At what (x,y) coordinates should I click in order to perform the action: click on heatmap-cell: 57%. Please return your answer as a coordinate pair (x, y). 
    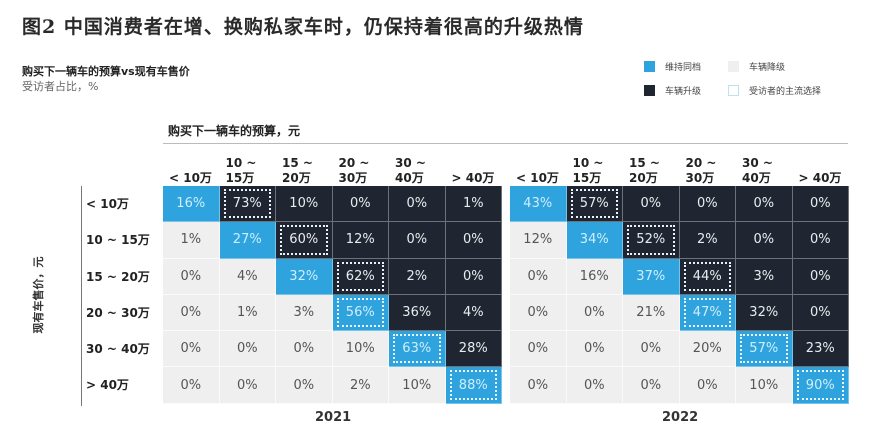
    Looking at the image, I should click on (594, 204).